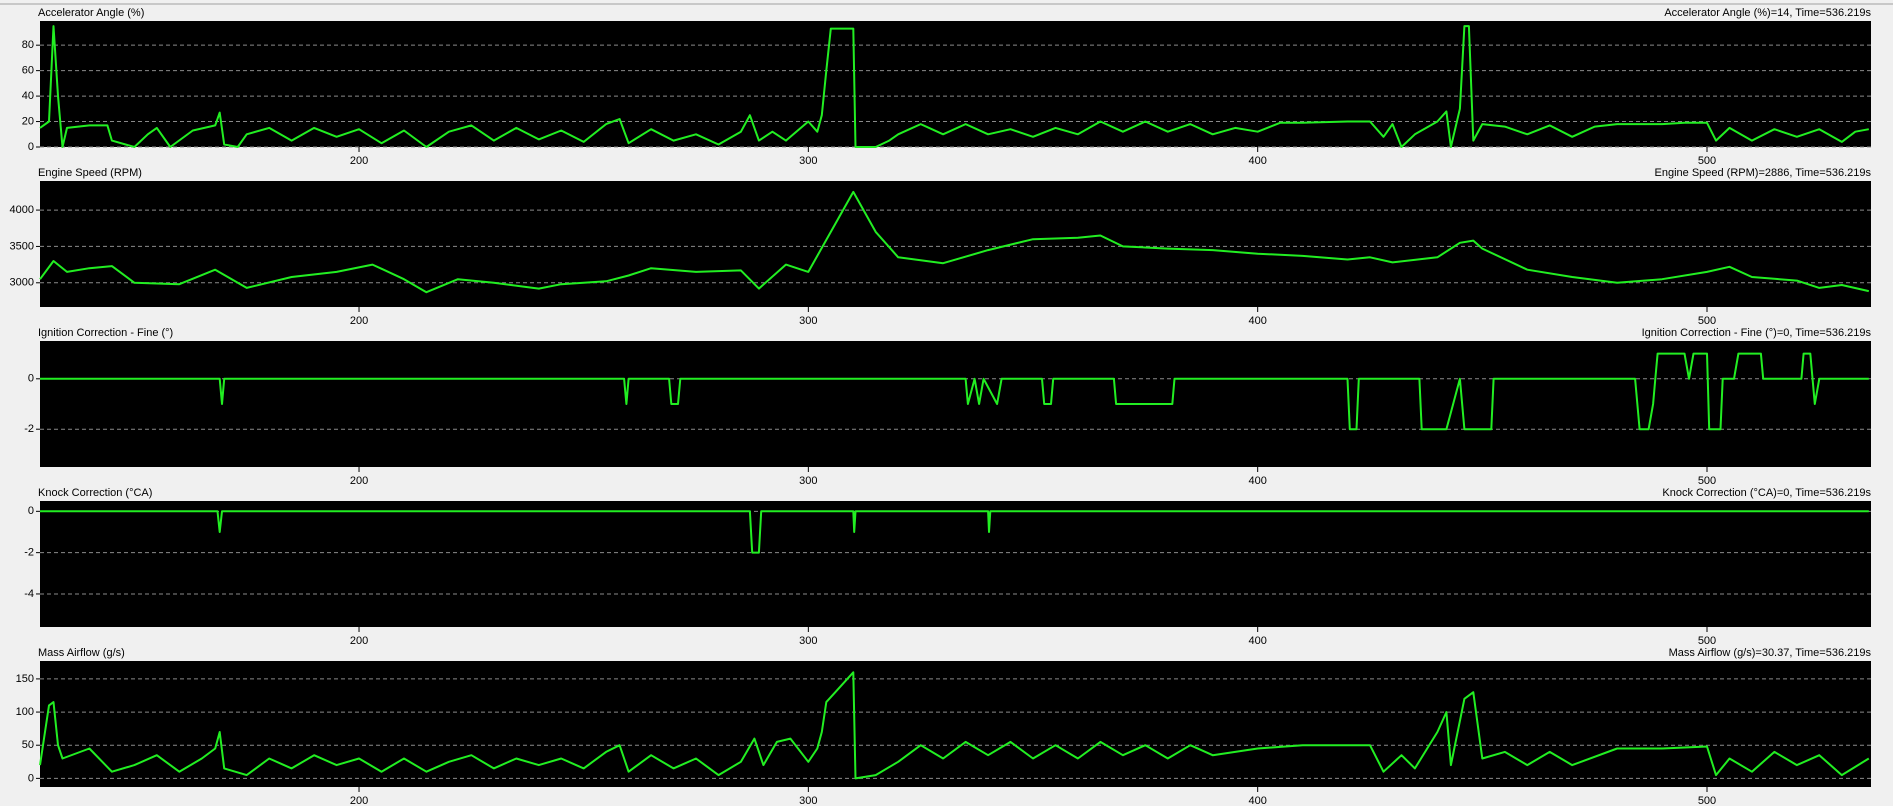  What do you see at coordinates (29, 594) in the screenshot?
I see `y-tick-label: -4` at bounding box center [29, 594].